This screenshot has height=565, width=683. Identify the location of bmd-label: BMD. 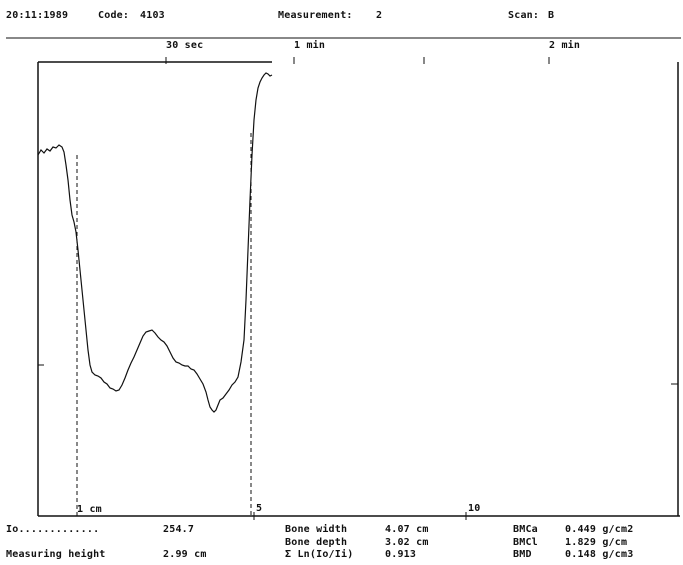
(522, 554).